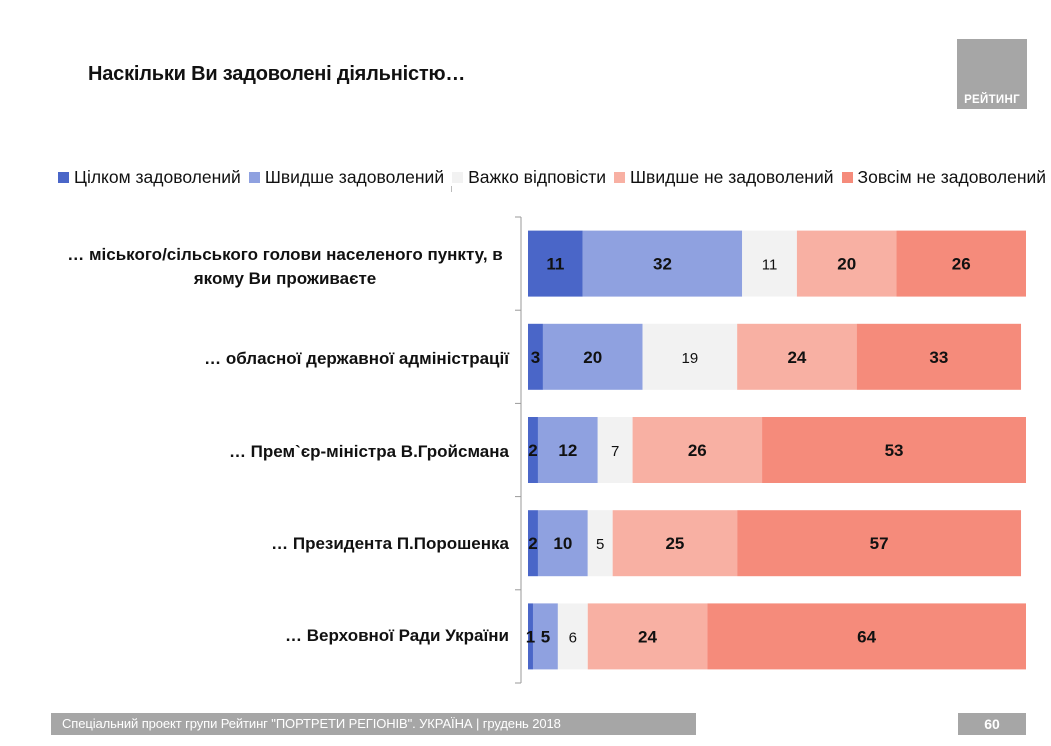 Image resolution: width=1051 pixels, height=746 pixels. Describe the element at coordinates (451, 189) in the screenshot. I see `legend-divider` at that location.